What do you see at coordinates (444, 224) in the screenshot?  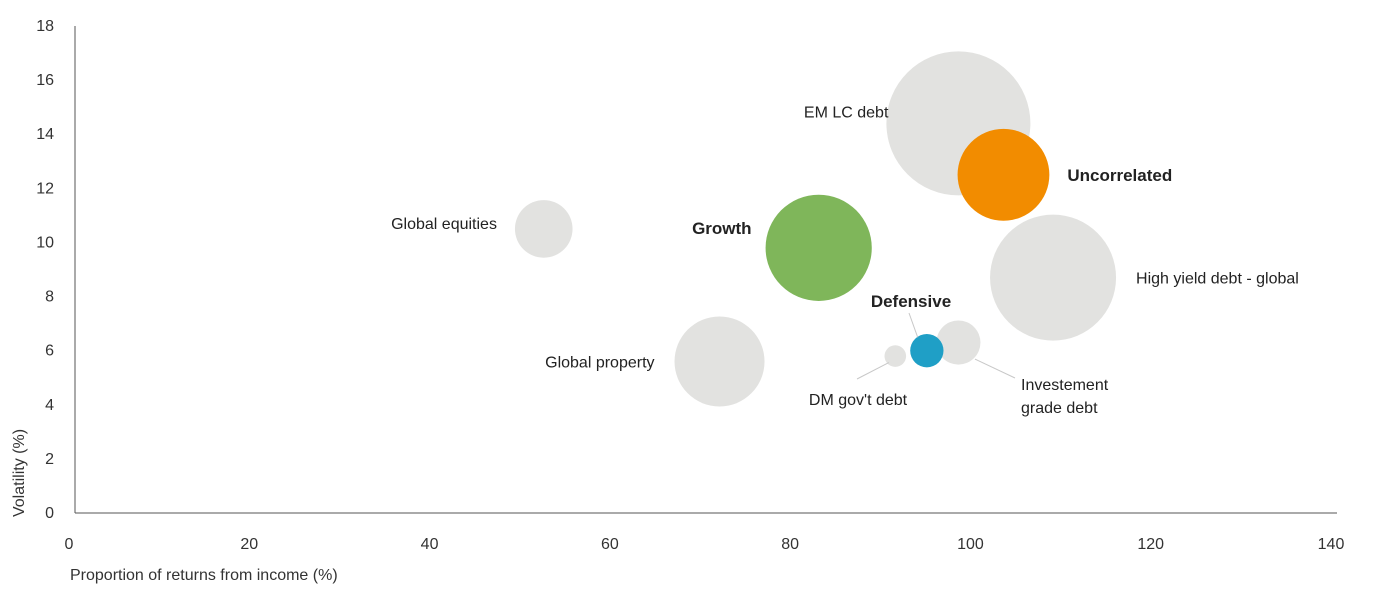 I see `bubble-label: Global equities` at bounding box center [444, 224].